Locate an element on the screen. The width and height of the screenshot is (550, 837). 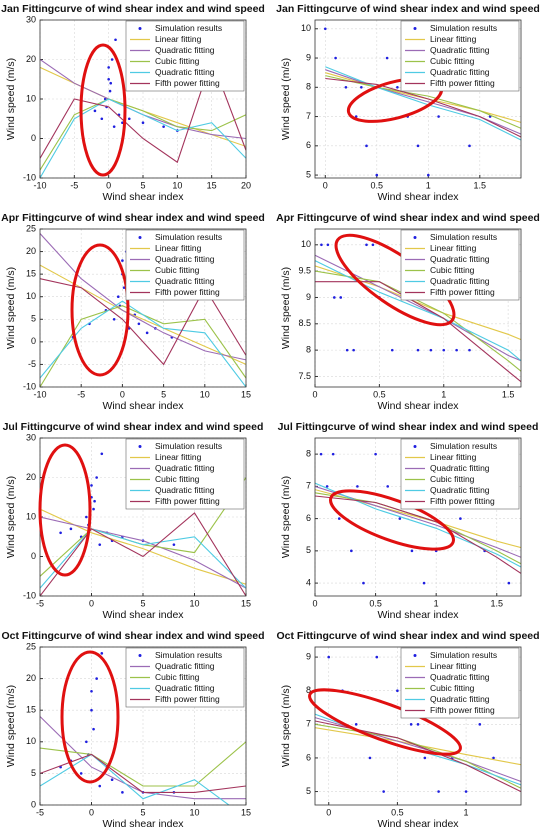
x-tick-label: 20 is located at coordinates (246, 185).